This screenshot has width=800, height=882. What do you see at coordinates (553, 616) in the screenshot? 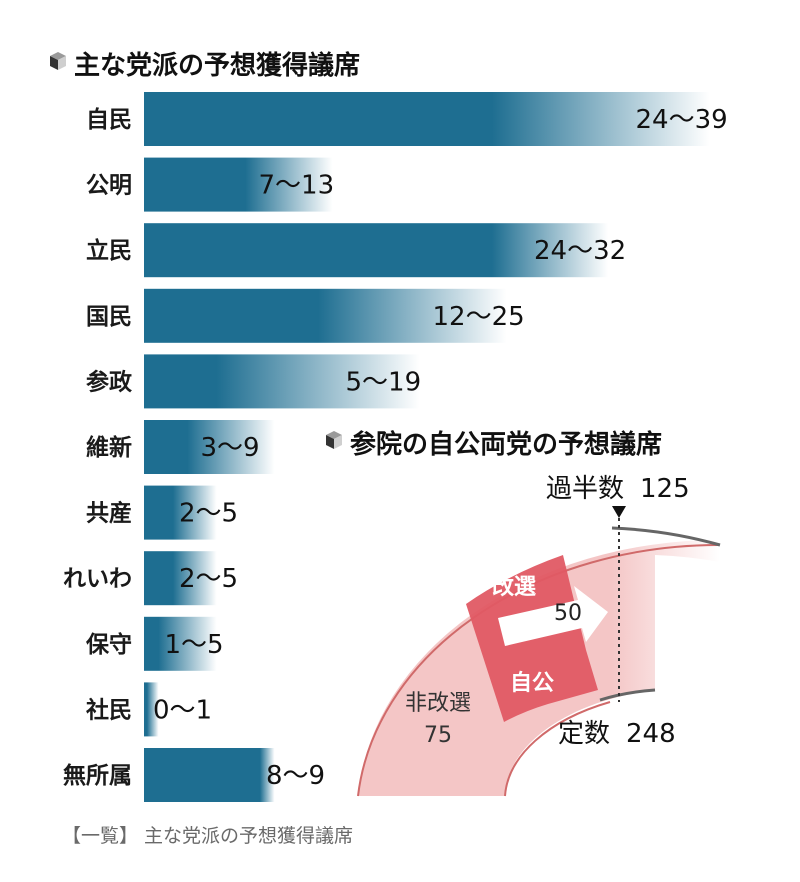
I see `seat-arrow` at bounding box center [553, 616].